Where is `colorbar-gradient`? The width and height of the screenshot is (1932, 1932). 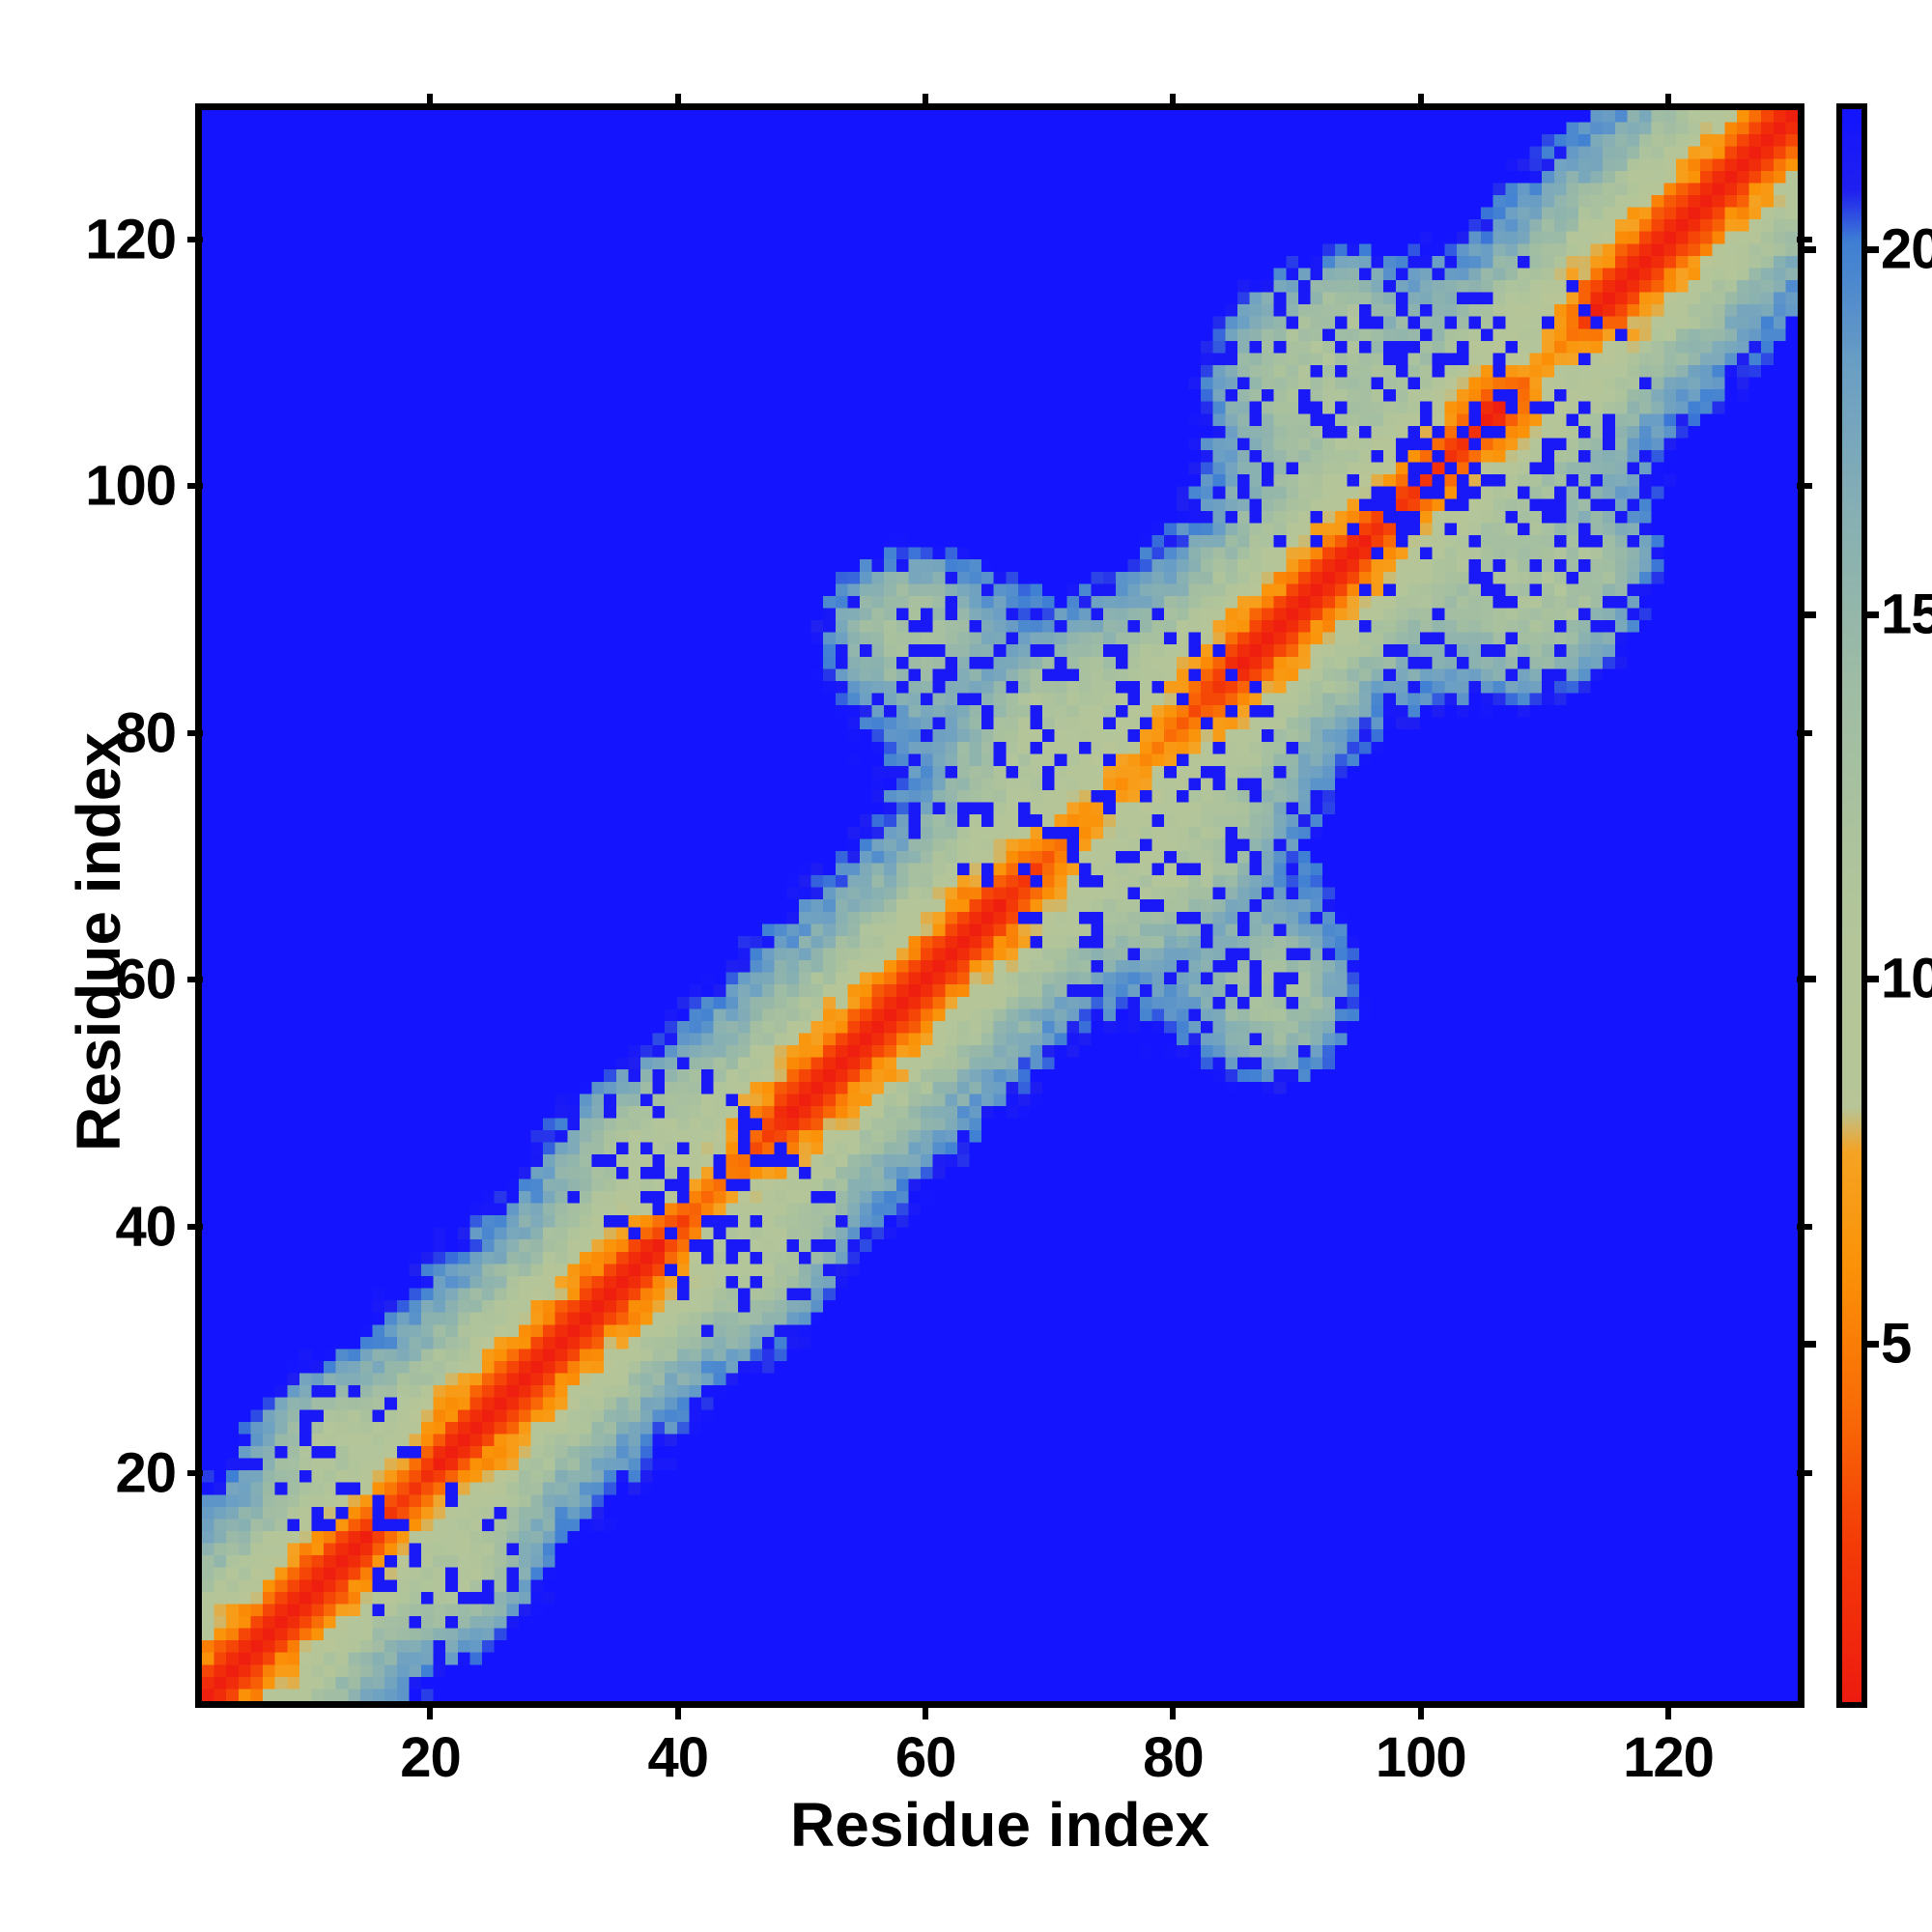
colorbar-gradient is located at coordinates (1851, 905).